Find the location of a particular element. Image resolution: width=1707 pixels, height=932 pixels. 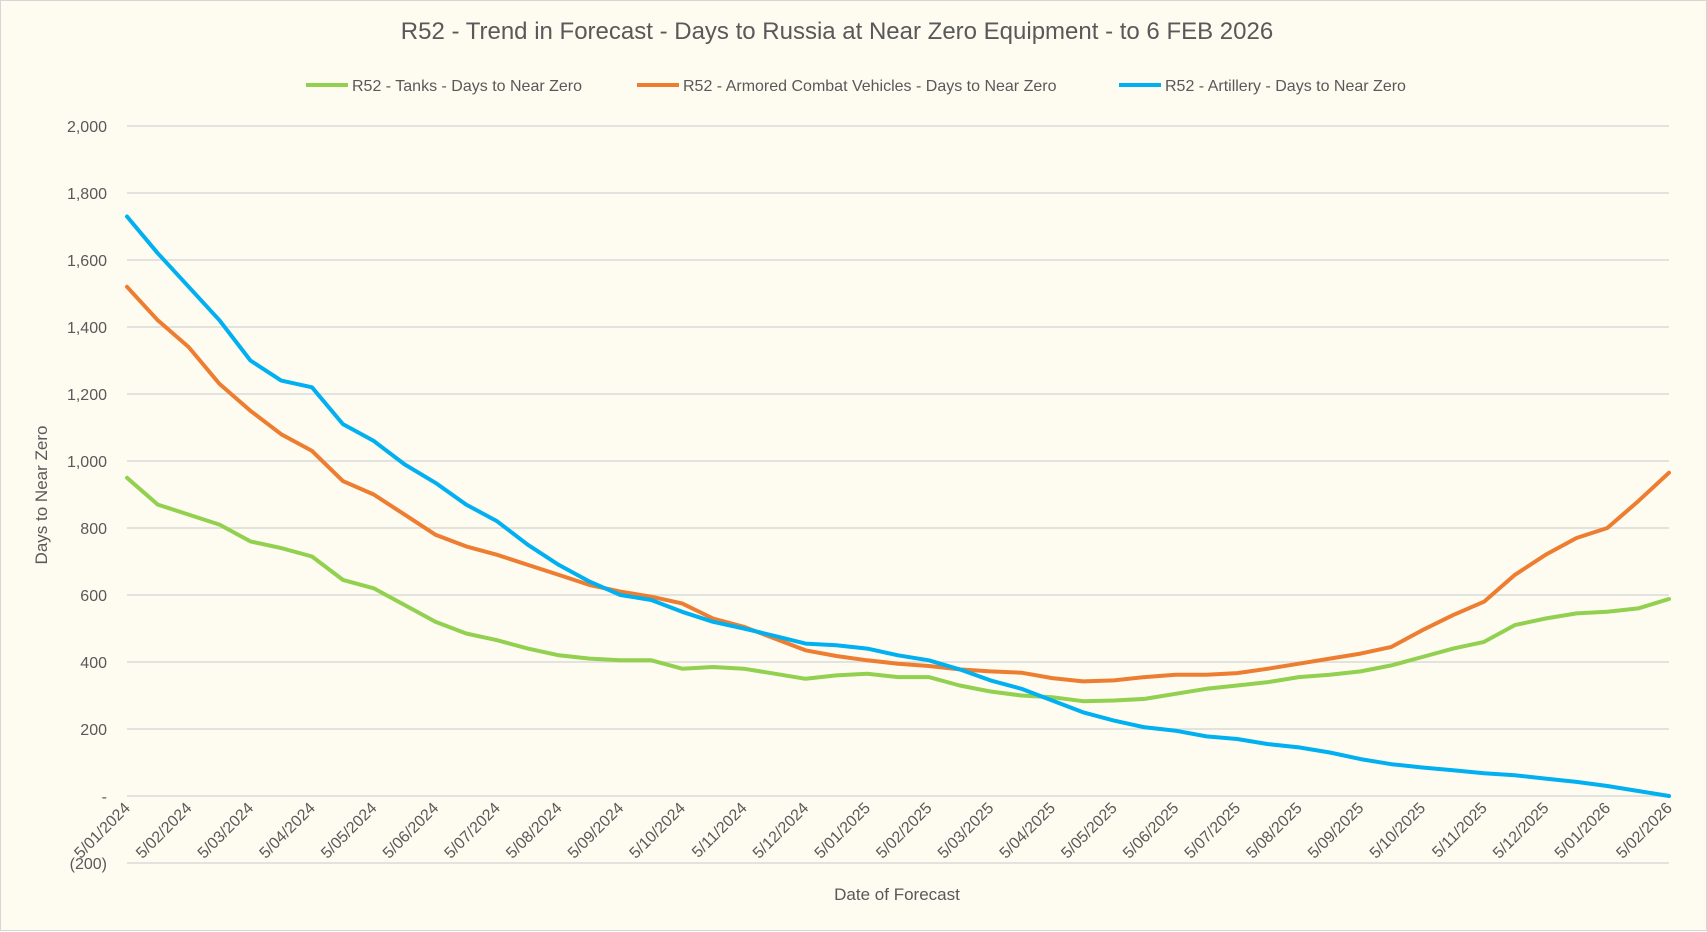

x-tick-label: 5/04/2025 is located at coordinates (1028, 831).